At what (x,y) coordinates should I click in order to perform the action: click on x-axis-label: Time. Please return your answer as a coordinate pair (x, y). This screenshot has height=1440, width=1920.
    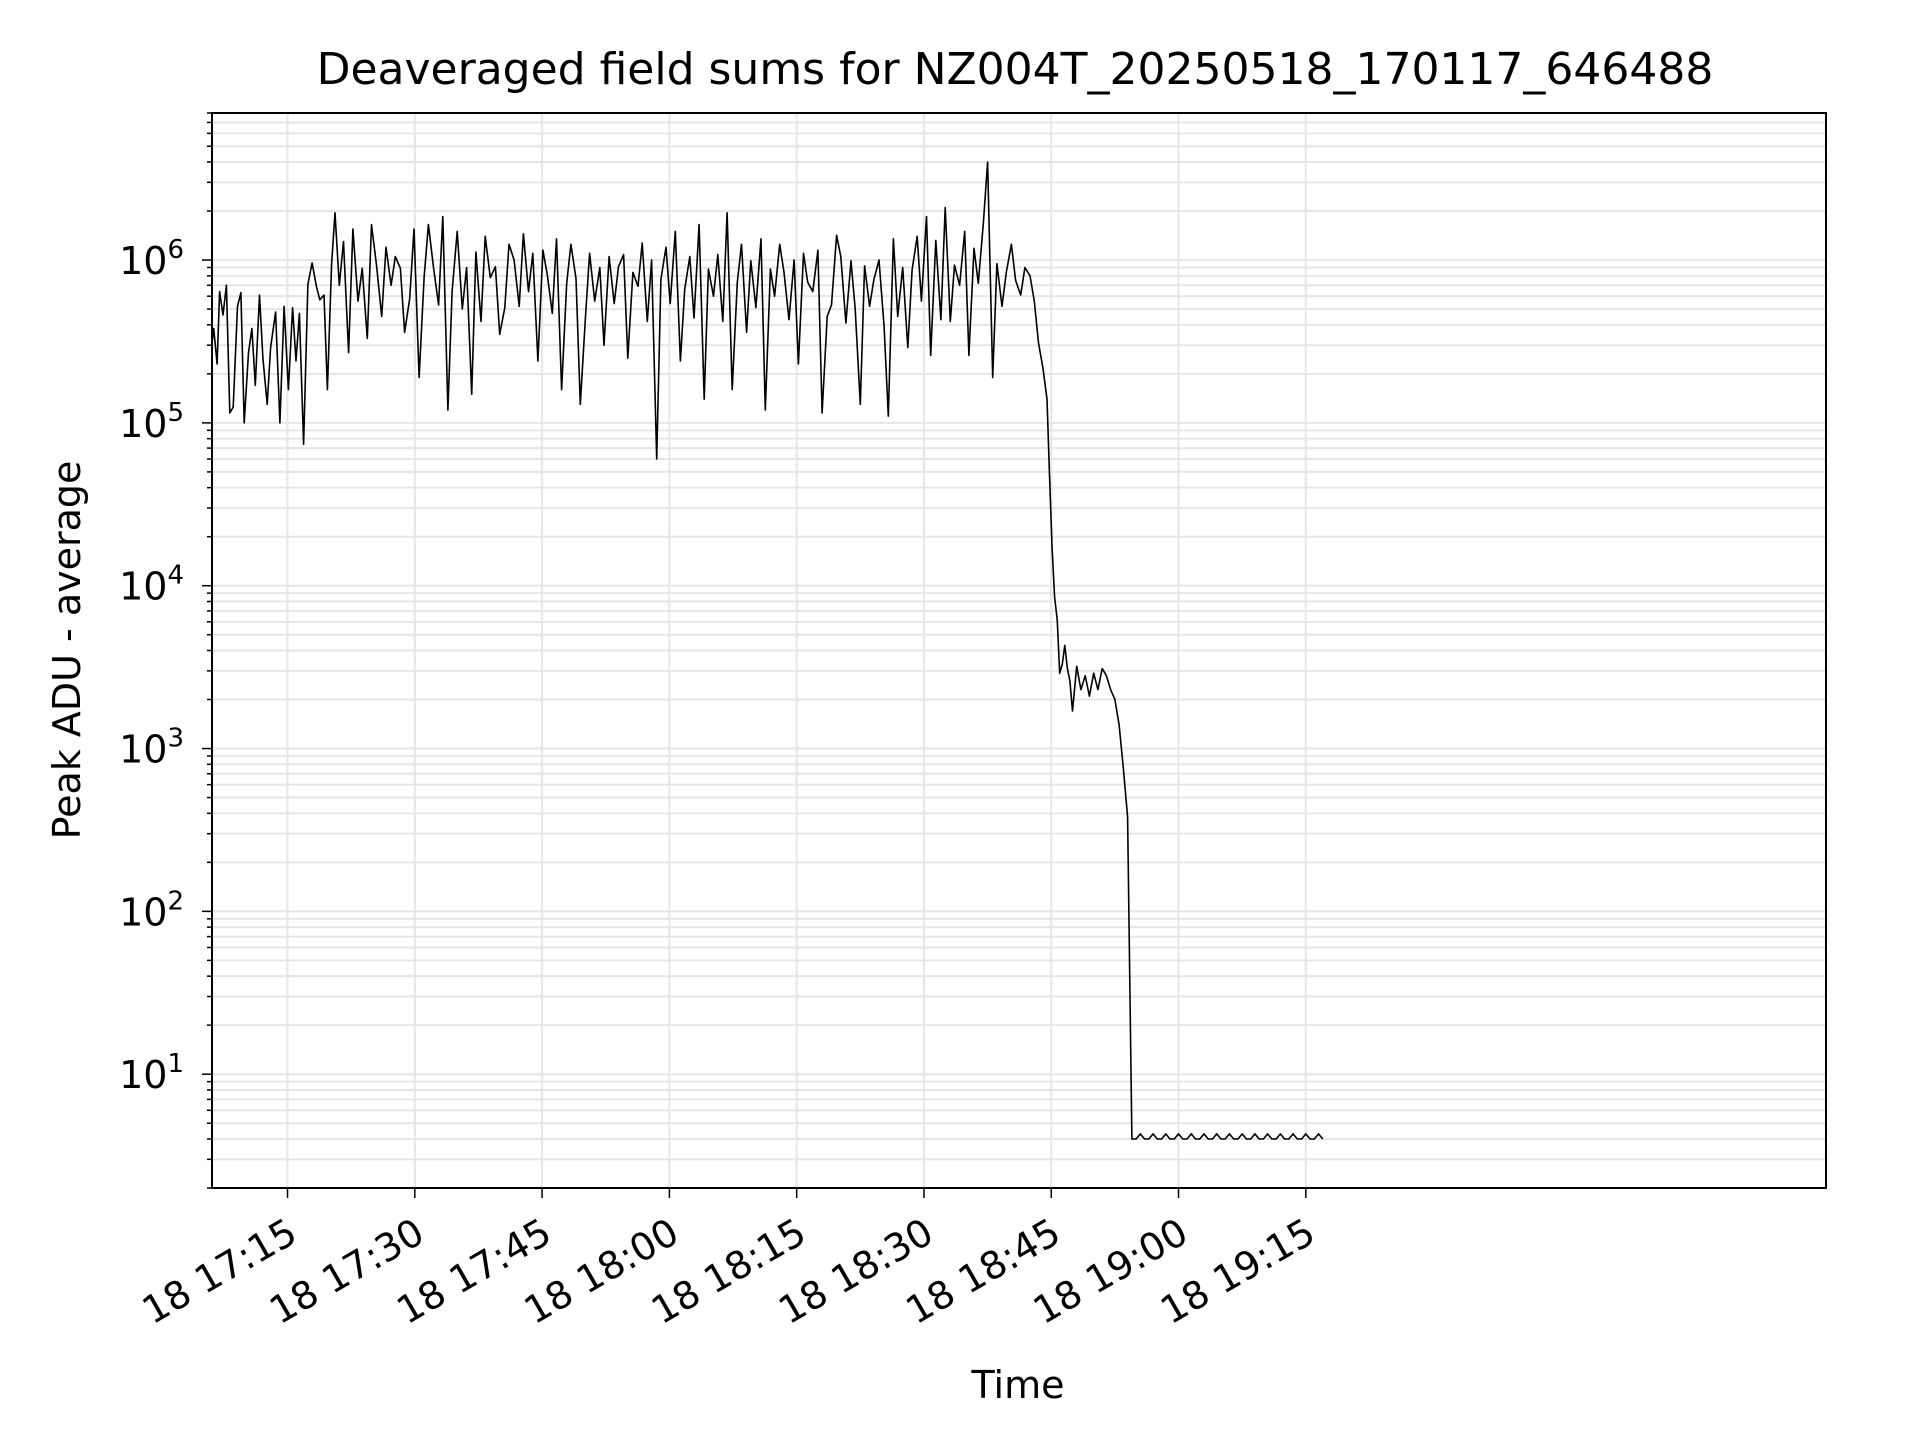
    Looking at the image, I should click on (1018, 1385).